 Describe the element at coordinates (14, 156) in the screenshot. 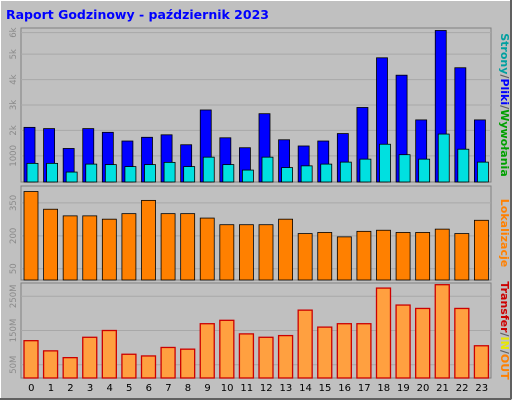

I see `y-tick-label: 1000` at that location.